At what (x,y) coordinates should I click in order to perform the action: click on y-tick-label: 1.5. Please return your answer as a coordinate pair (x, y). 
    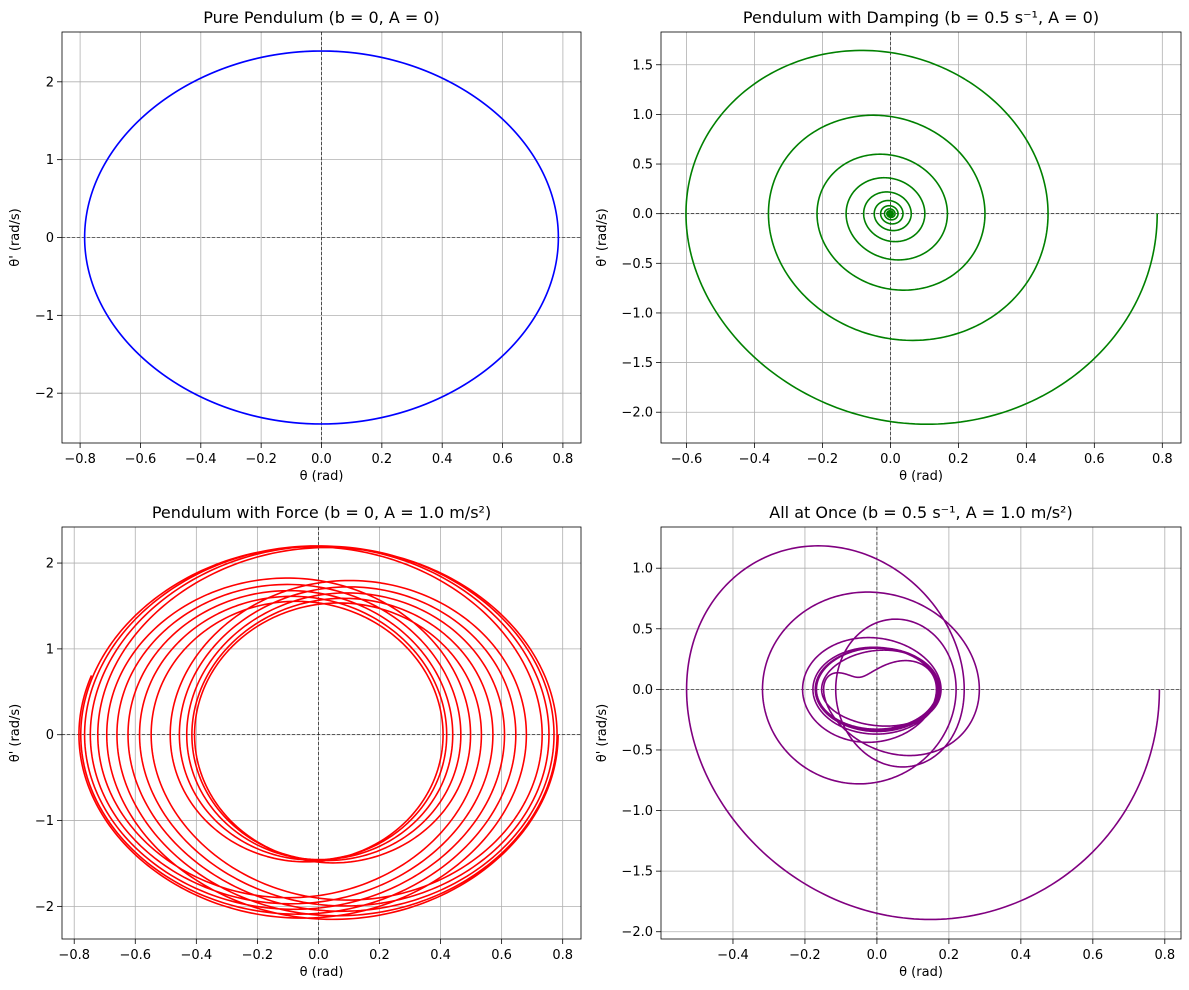
    Looking at the image, I should click on (642, 65).